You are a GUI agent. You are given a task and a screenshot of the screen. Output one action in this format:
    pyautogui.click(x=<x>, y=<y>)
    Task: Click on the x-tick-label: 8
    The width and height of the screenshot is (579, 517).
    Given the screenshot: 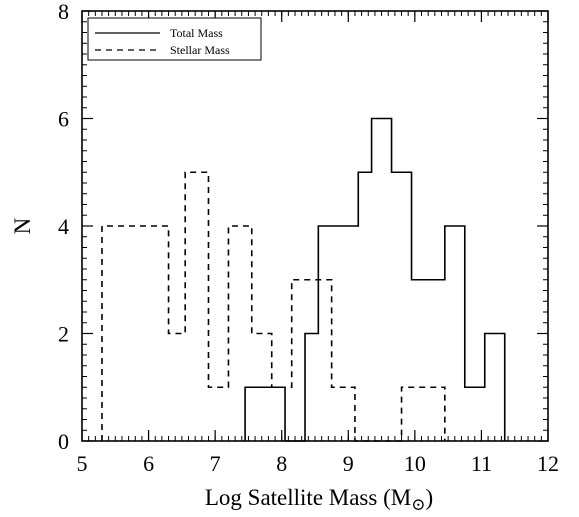 What is the action you would take?
    pyautogui.click(x=281, y=463)
    